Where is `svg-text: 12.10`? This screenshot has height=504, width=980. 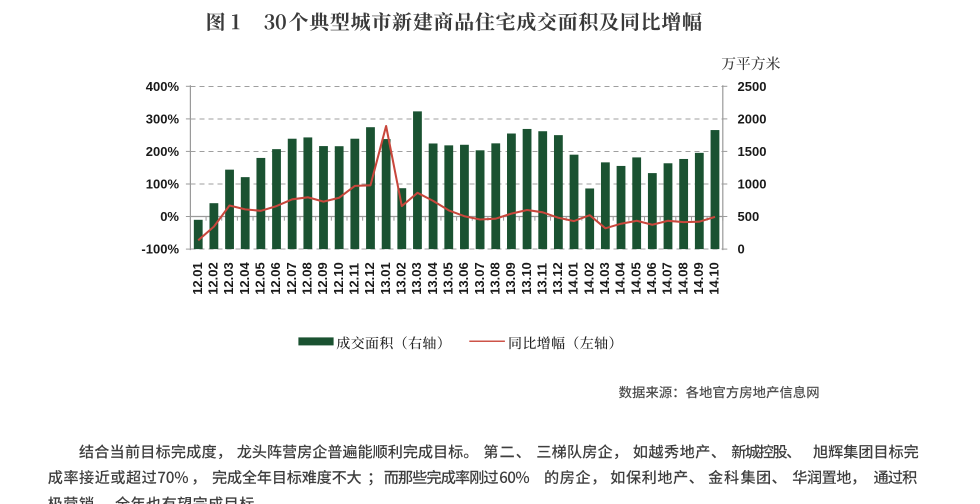
svg-text: 12.10 is located at coordinates (338, 278).